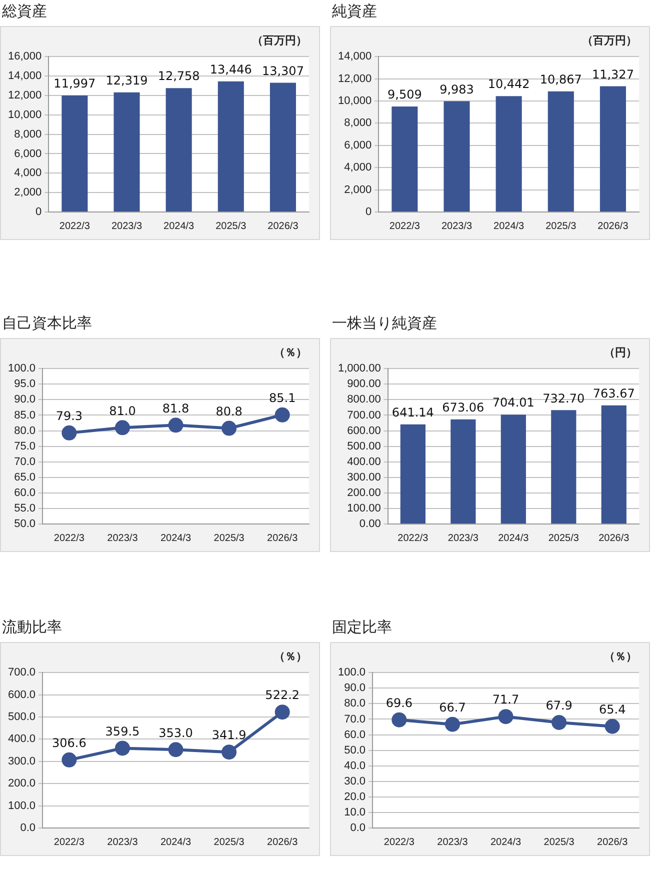 The height and width of the screenshot is (886, 660). What do you see at coordinates (513, 403) in the screenshot?
I see `data-label: 704.01` at bounding box center [513, 403].